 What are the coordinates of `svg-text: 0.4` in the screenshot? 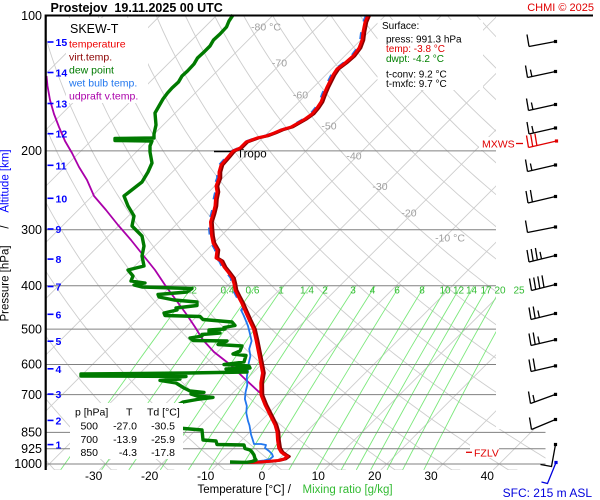 It's located at (228, 291).